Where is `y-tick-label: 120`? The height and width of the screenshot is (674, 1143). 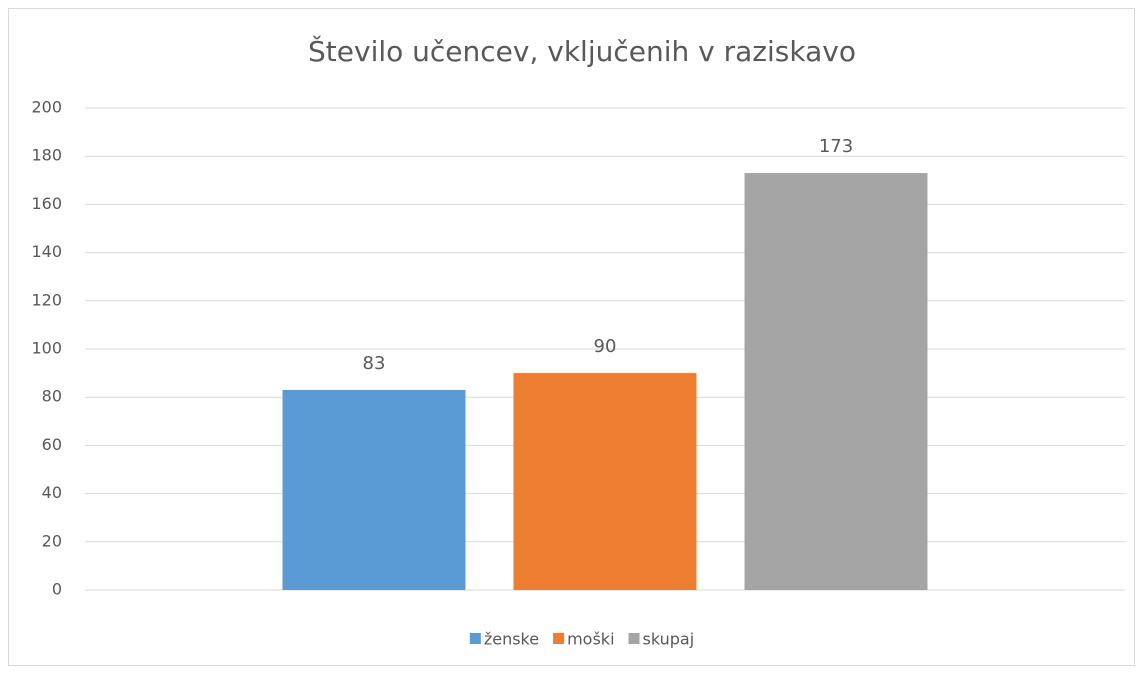 y-tick-label: 120 is located at coordinates (46, 299).